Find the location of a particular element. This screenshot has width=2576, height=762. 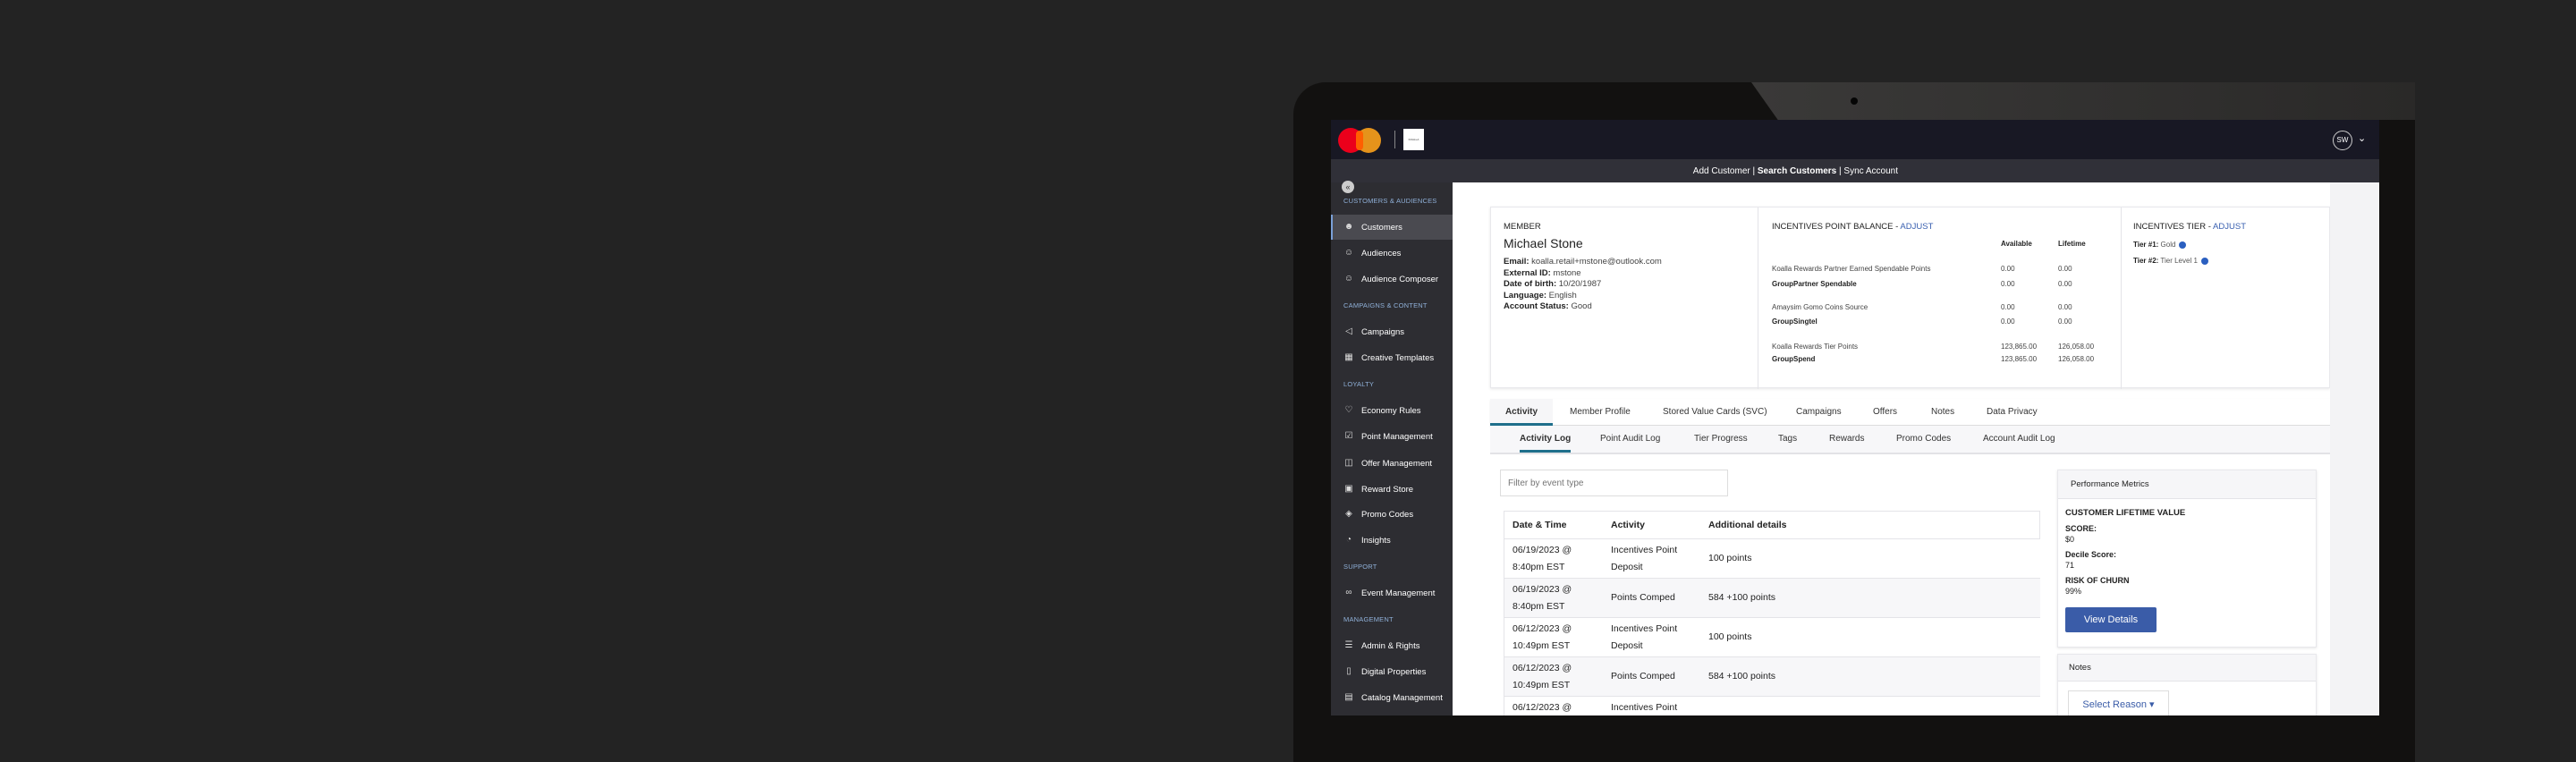

sidebar-item-admin-rights: ☰ Admin & Rights is located at coordinates (1392, 646).